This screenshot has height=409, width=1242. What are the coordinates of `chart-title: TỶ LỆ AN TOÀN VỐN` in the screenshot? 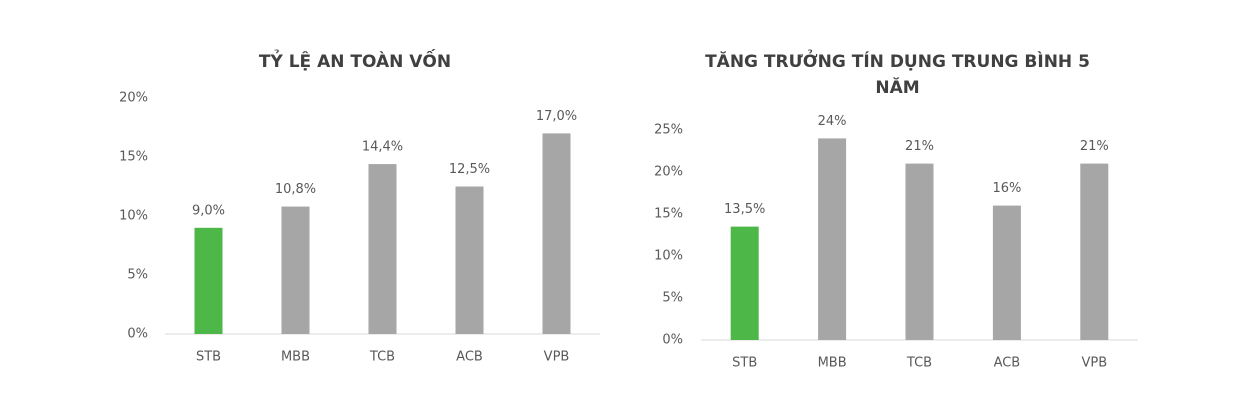 It's located at (355, 62).